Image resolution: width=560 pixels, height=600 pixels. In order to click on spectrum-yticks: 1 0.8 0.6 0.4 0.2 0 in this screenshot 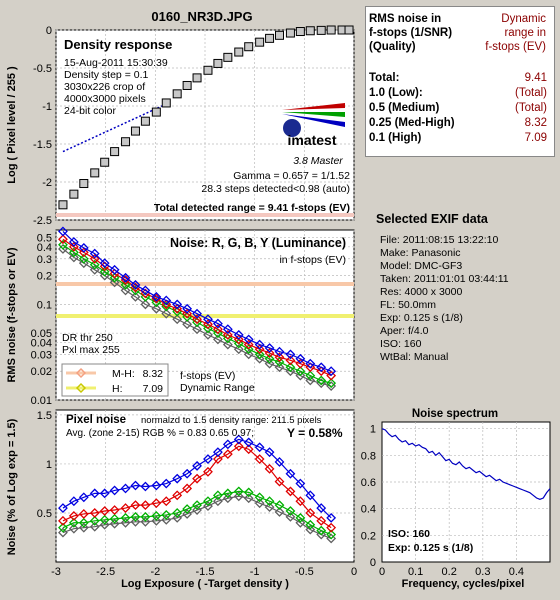, I will do `click(368, 496)`.